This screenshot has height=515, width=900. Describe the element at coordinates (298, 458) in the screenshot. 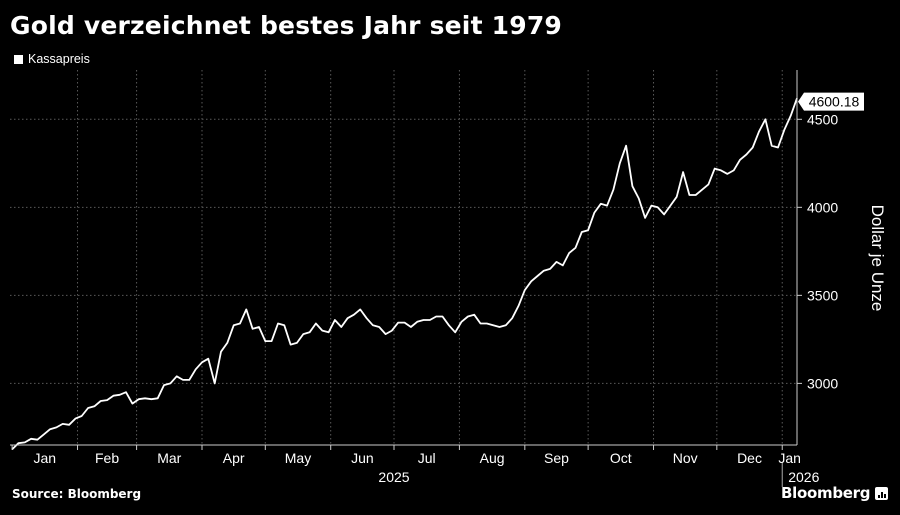

I see `x-tick-label: May` at that location.